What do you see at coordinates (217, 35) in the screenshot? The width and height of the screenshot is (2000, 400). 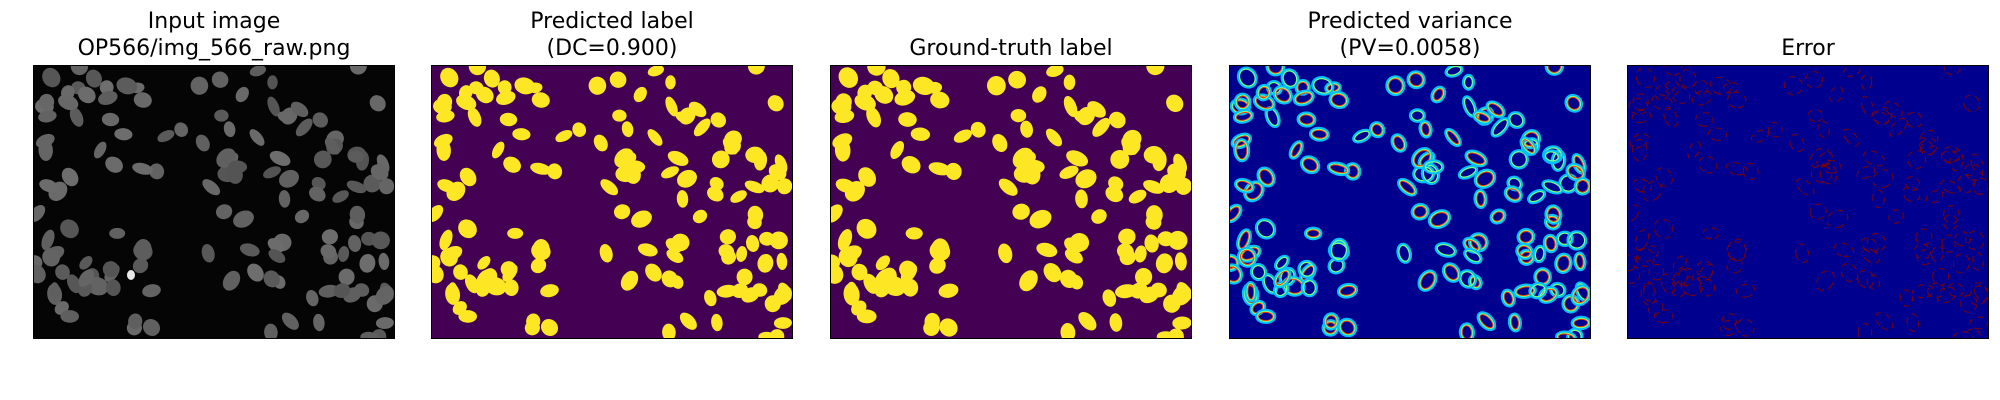 I see `panel-title-input: Input image OP566/img_566_raw.png` at bounding box center [217, 35].